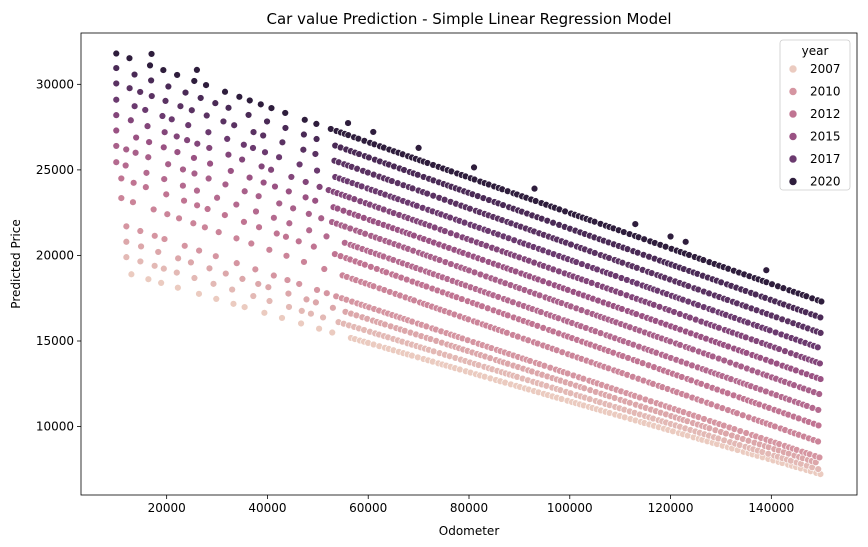  Describe the element at coordinates (570, 508) in the screenshot. I see `x-tick-label: 100000` at that location.